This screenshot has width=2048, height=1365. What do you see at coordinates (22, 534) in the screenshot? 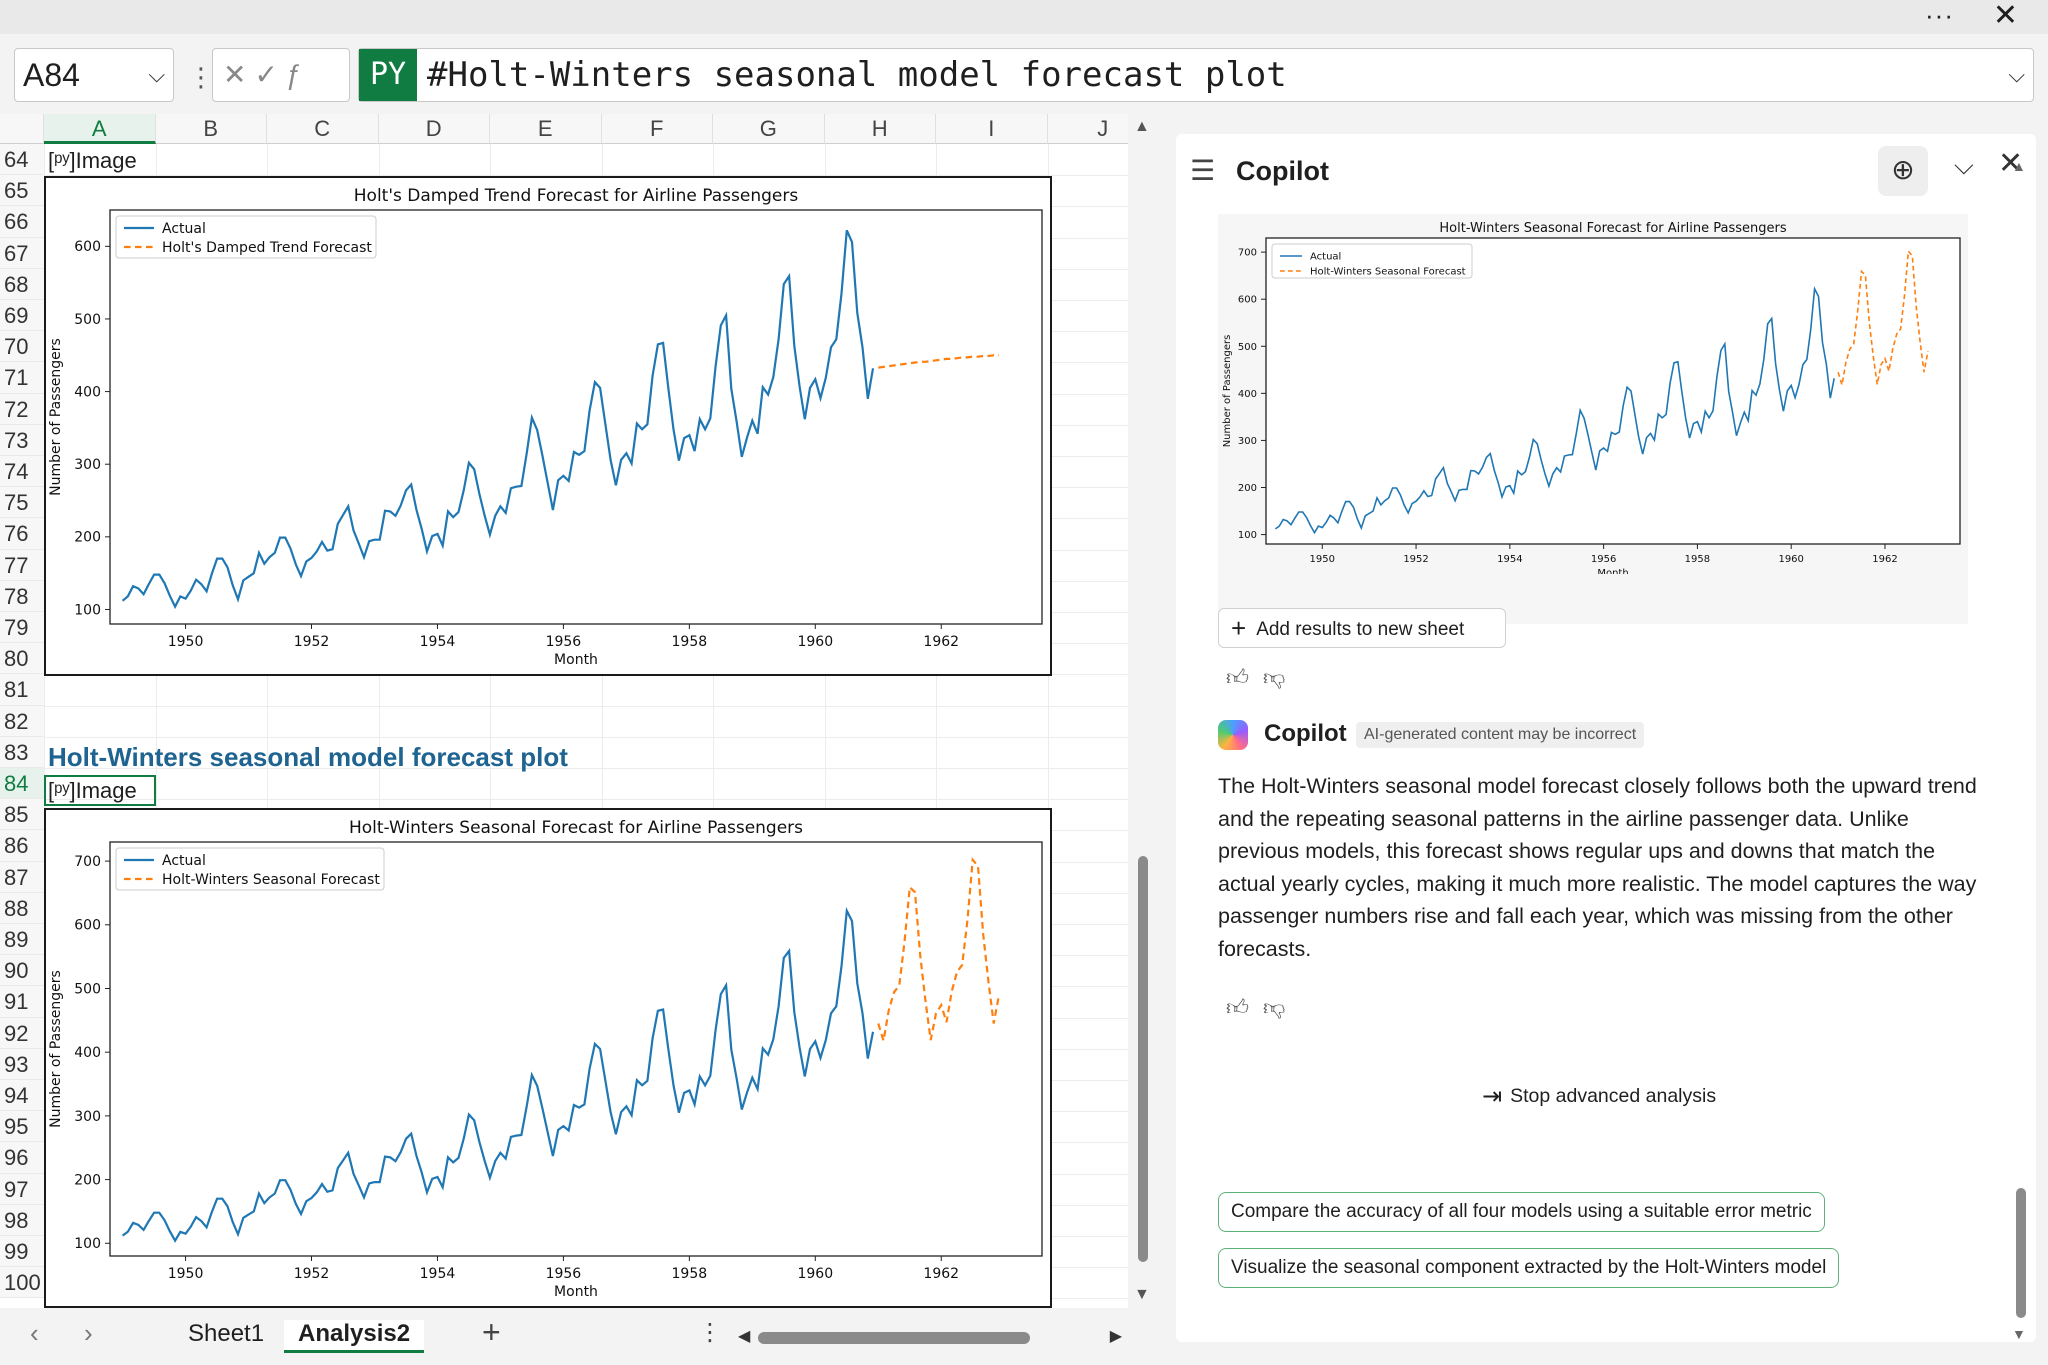
I see `row-header-76: 76` at bounding box center [22, 534].